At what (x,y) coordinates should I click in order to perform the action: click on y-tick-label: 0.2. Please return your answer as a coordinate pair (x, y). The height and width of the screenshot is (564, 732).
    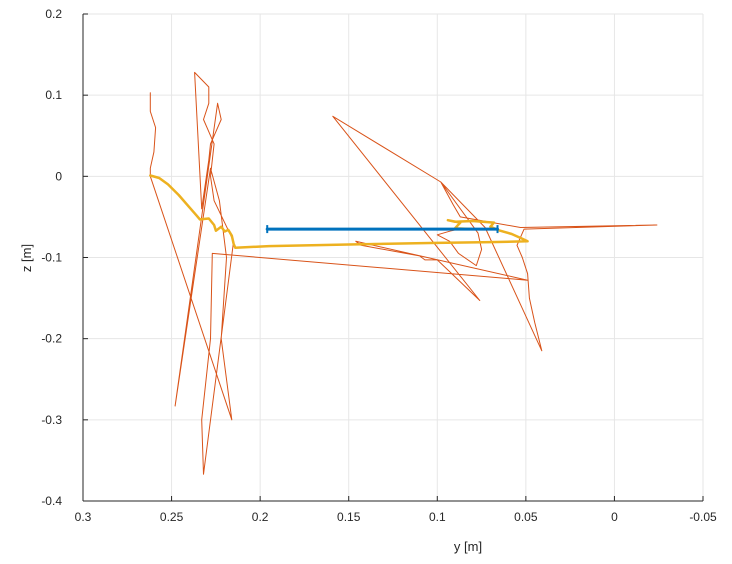
    Looking at the image, I should click on (53, 14).